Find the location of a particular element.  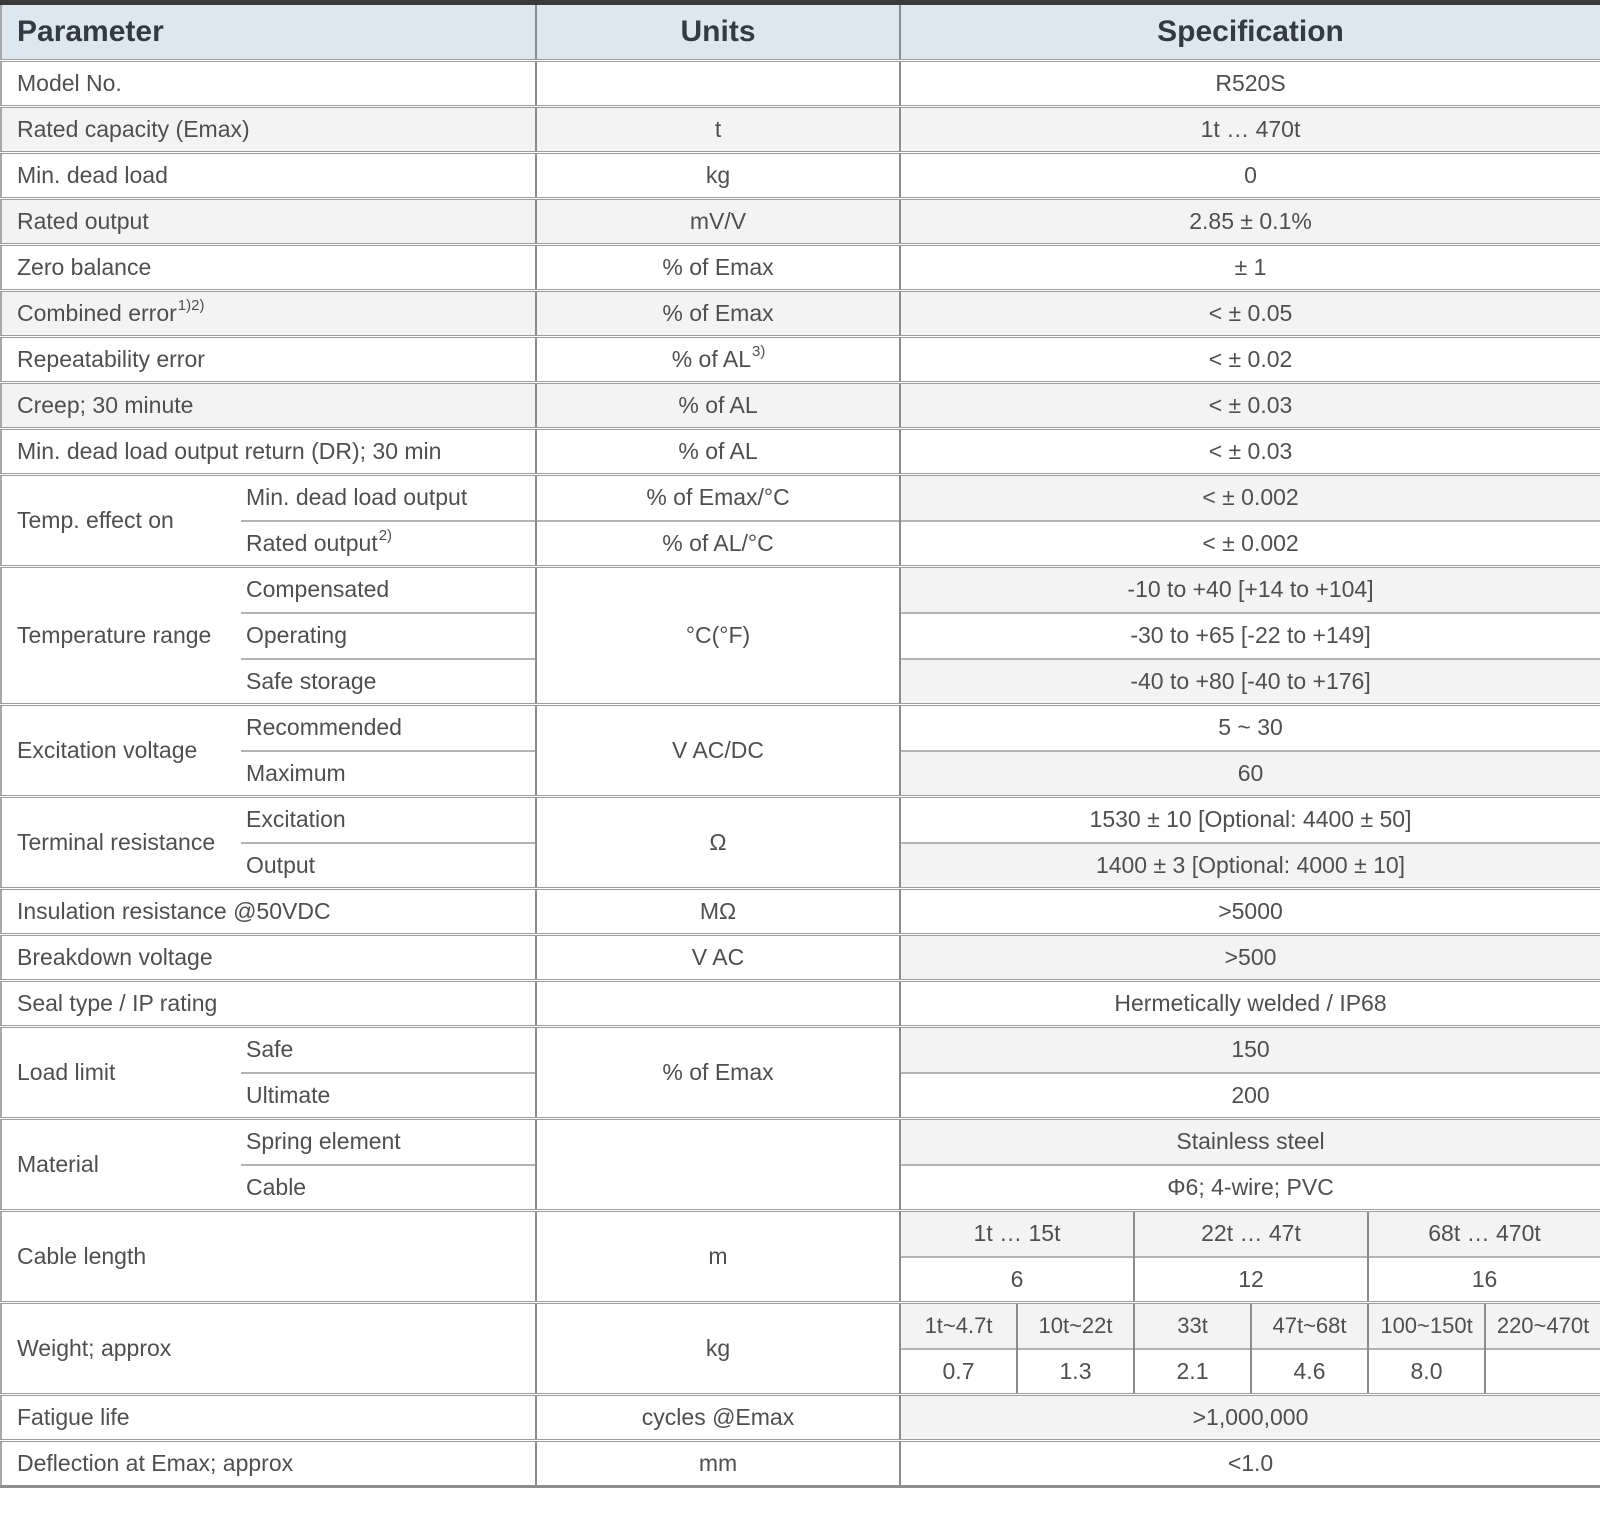

units-cell: Ω is located at coordinates (718, 842).